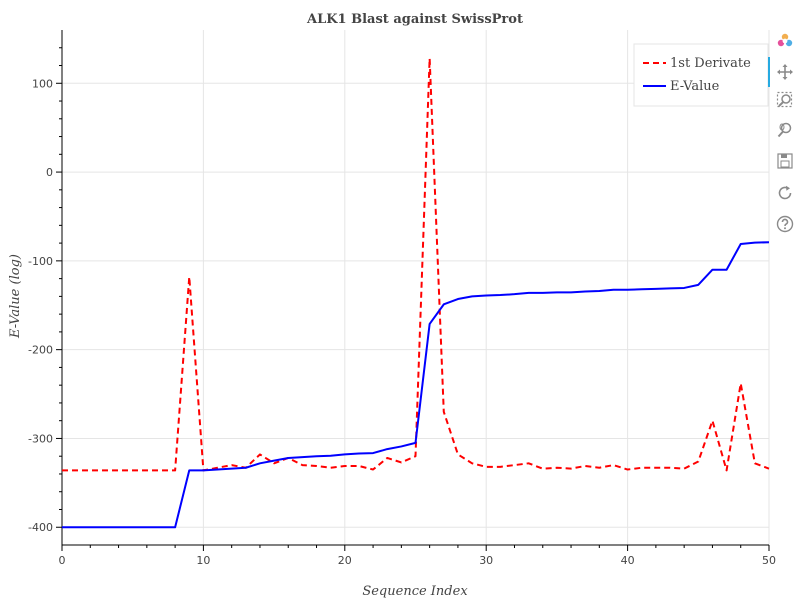 Image resolution: width=800 pixels, height=604 pixels. I want to click on y-tick-label: -300, so click(40, 438).